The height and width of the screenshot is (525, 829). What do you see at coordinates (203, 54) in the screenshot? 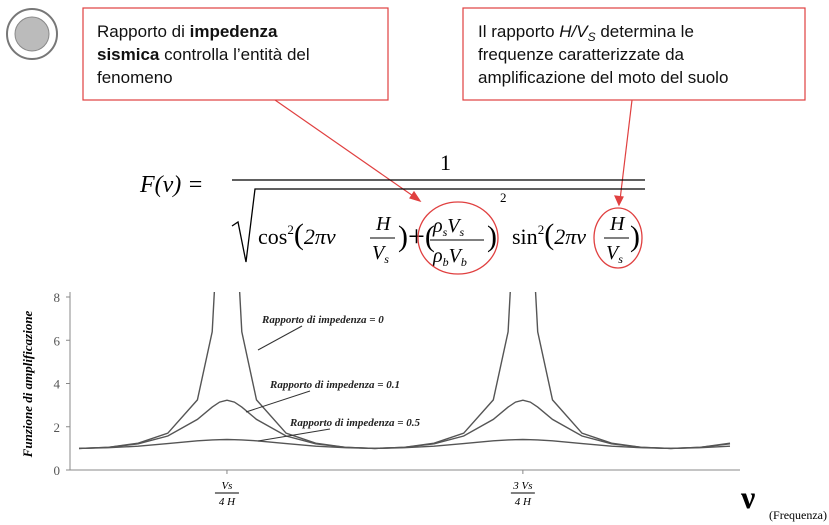
I see `callout-line: sismica controlla l’entità del` at bounding box center [203, 54].